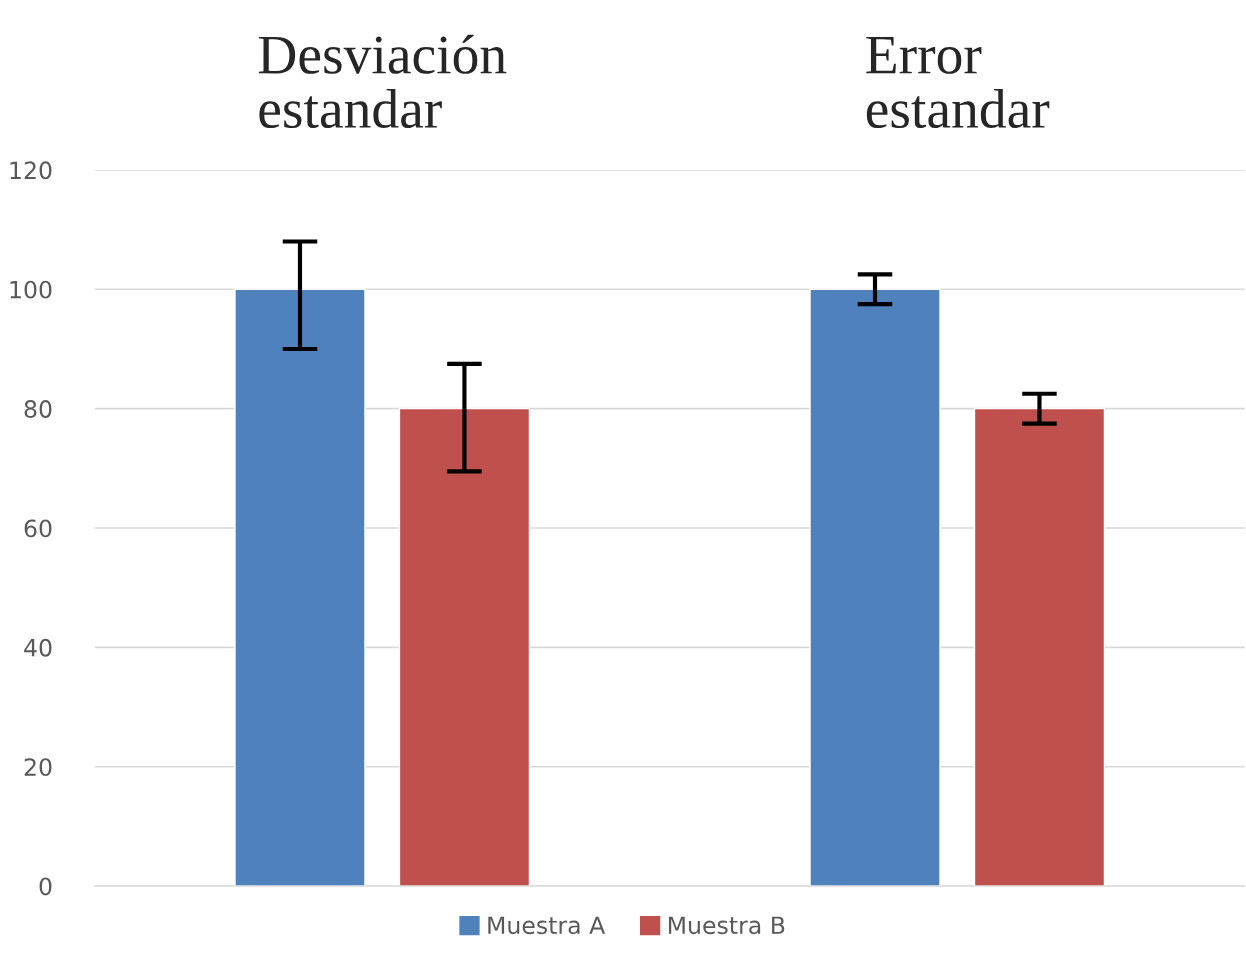  I want to click on x-tick-label: Desviación estandar, so click(382, 81).